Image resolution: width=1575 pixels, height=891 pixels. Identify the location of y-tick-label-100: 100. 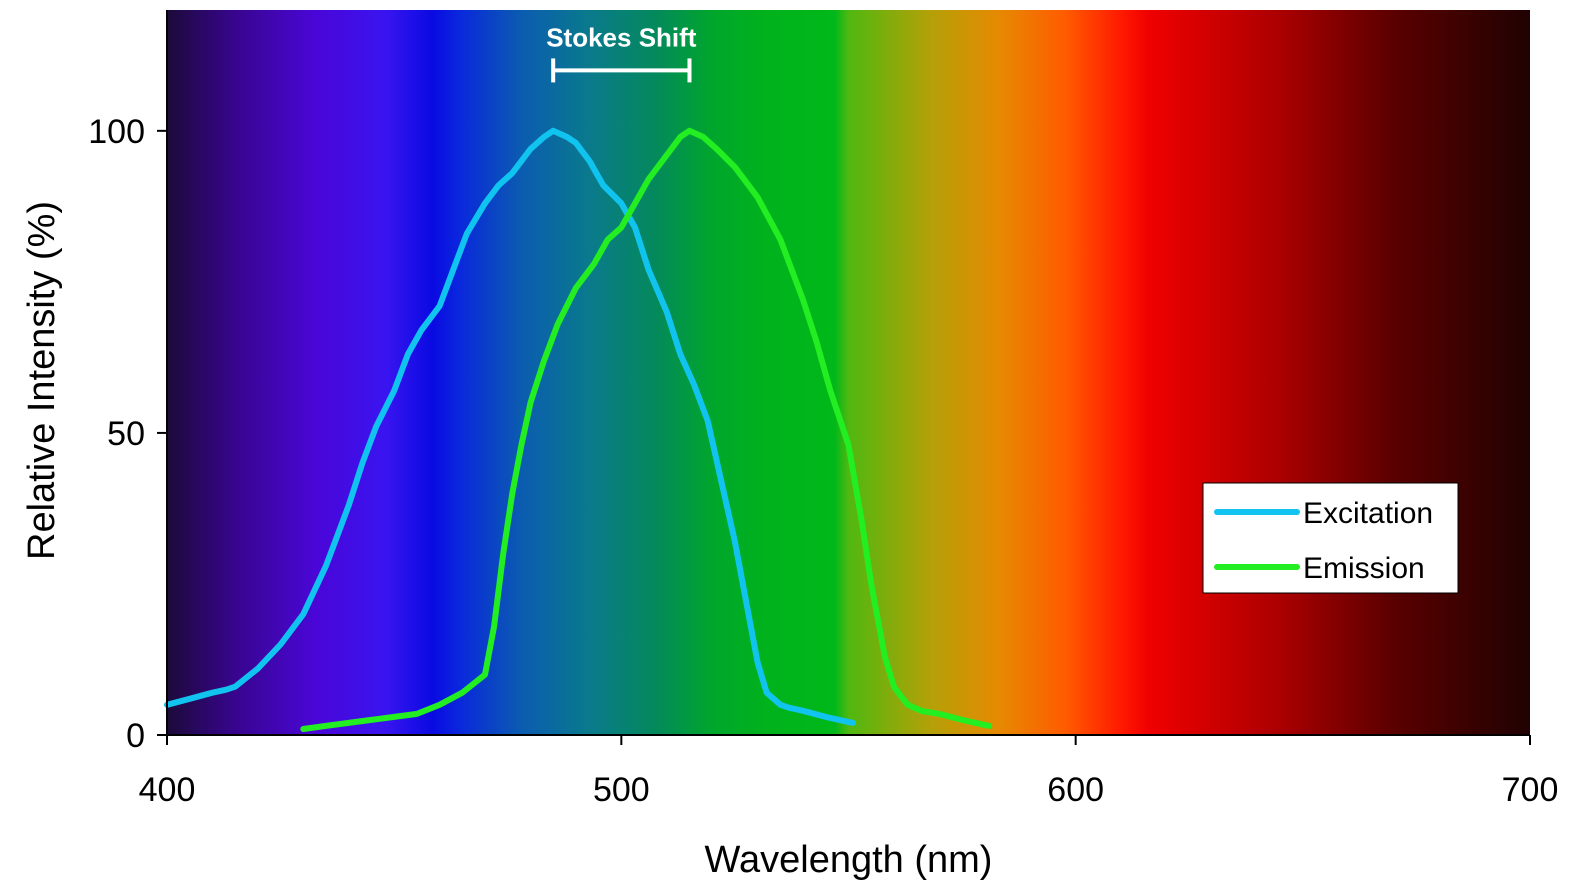
(116, 132).